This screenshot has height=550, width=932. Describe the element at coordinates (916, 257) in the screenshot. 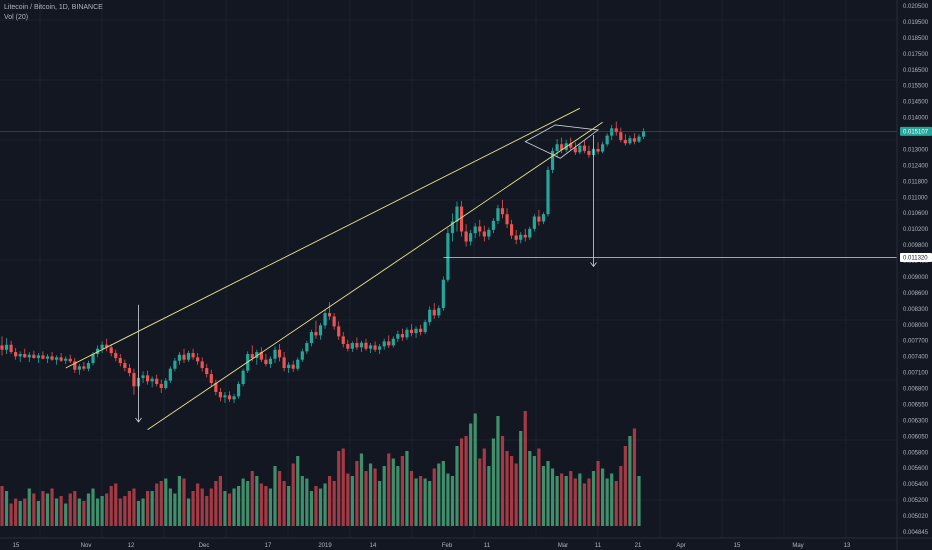

I see `target-level-badge` at that location.